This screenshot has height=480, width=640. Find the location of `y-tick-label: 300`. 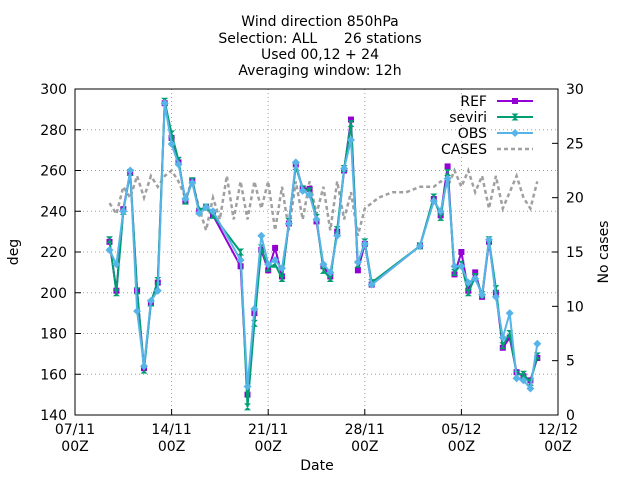

y-tick-label: 300 is located at coordinates (53, 90).